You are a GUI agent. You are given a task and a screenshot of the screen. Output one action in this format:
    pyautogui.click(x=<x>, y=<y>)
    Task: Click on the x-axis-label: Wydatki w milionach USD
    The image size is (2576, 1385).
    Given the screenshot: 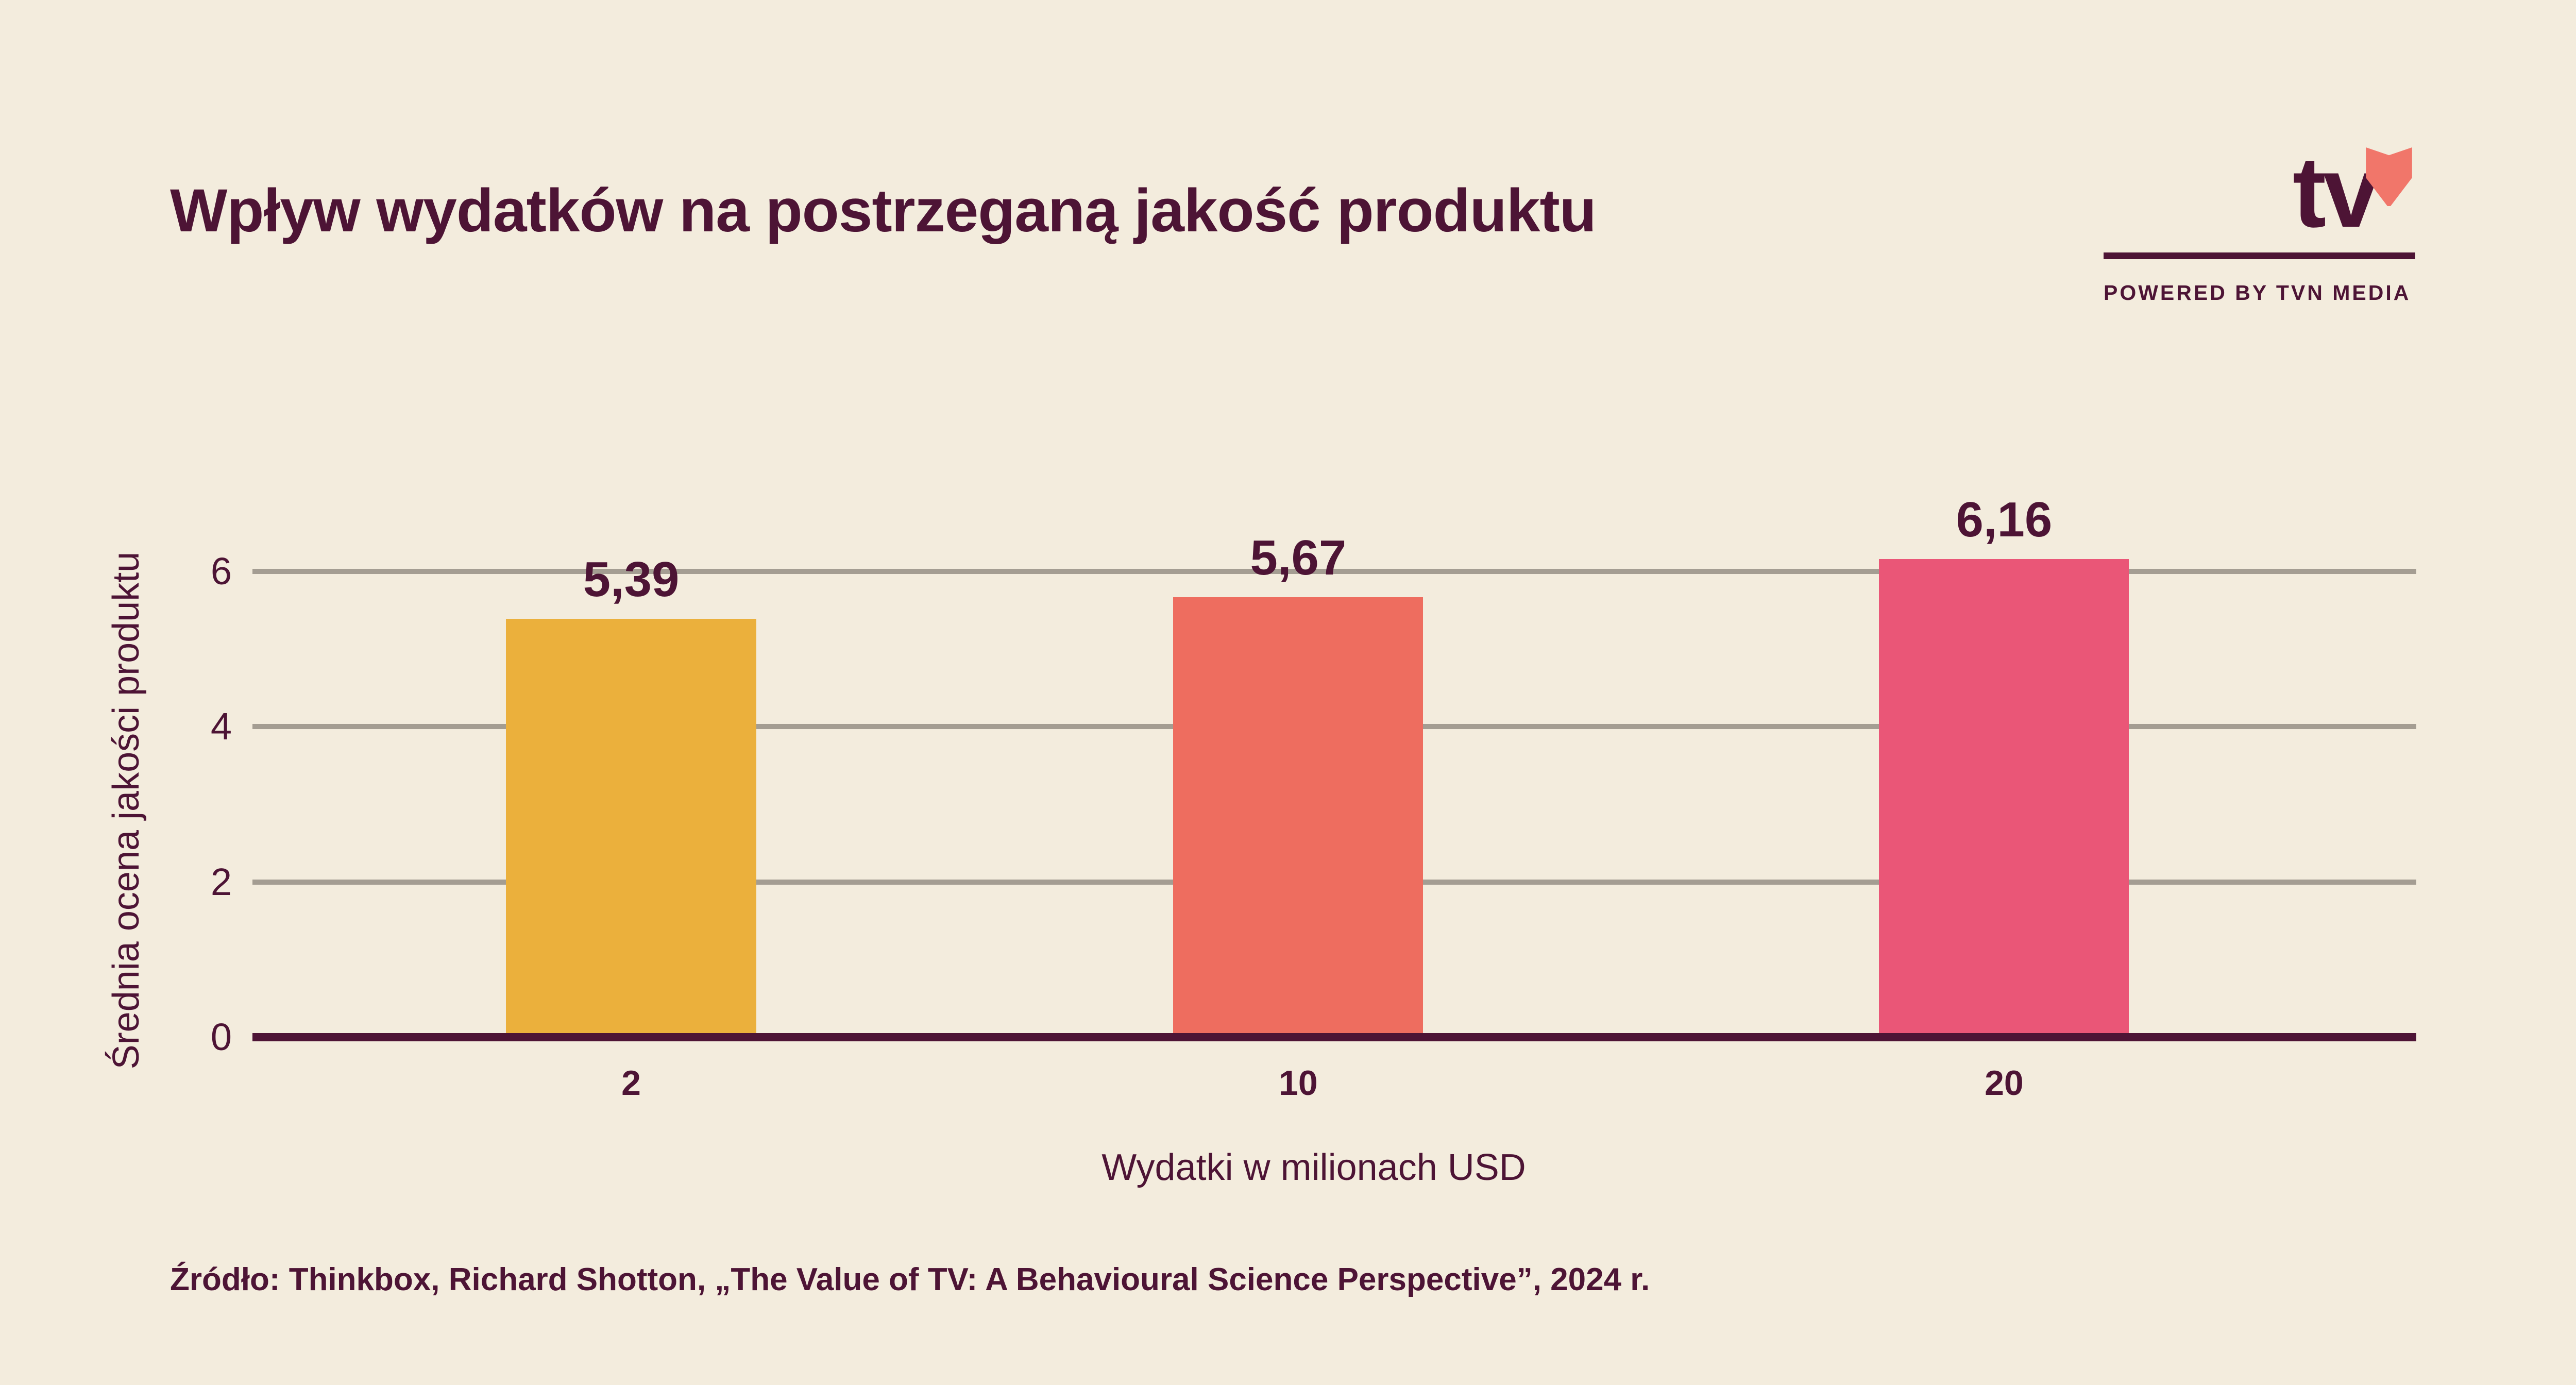 What is the action you would take?
    pyautogui.click(x=1313, y=1167)
    